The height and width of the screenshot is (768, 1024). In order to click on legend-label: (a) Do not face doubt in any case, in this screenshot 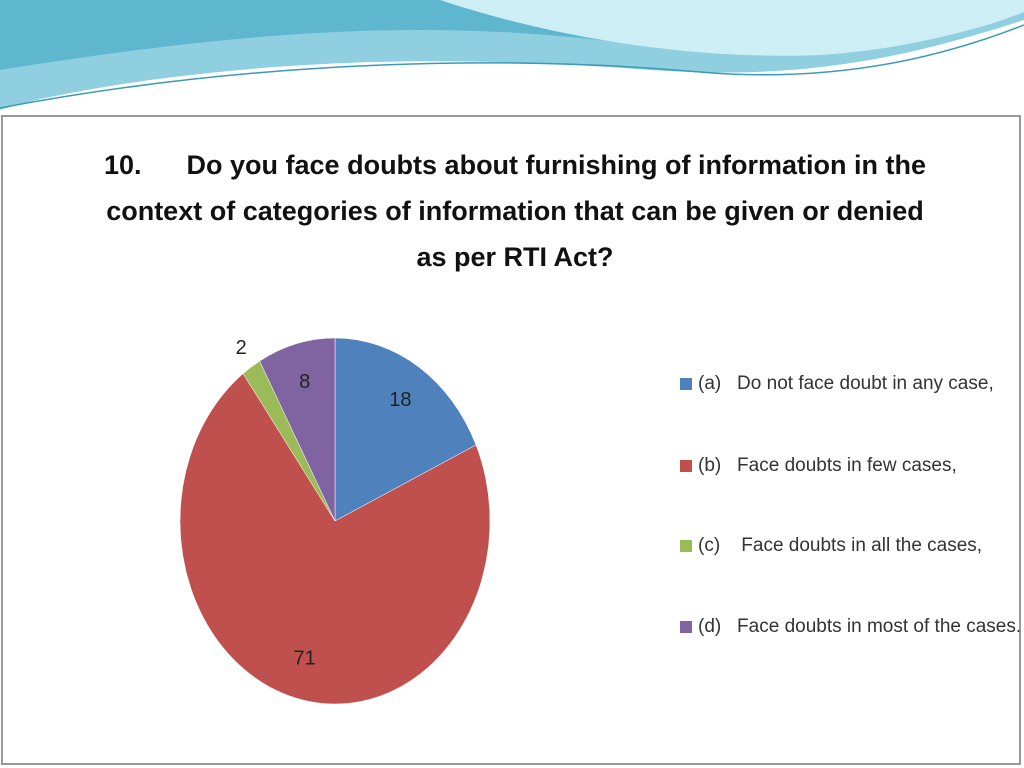, I will do `click(846, 383)`.